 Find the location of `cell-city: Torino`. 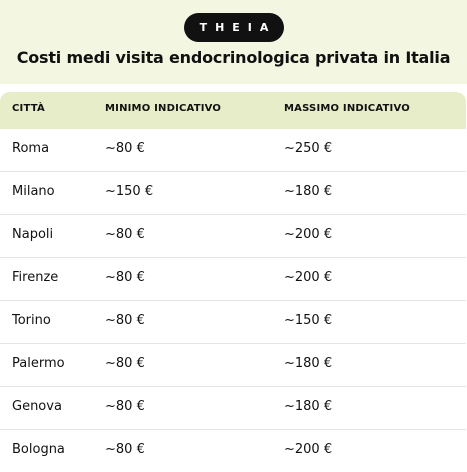

cell-city: Torino is located at coordinates (31, 320).